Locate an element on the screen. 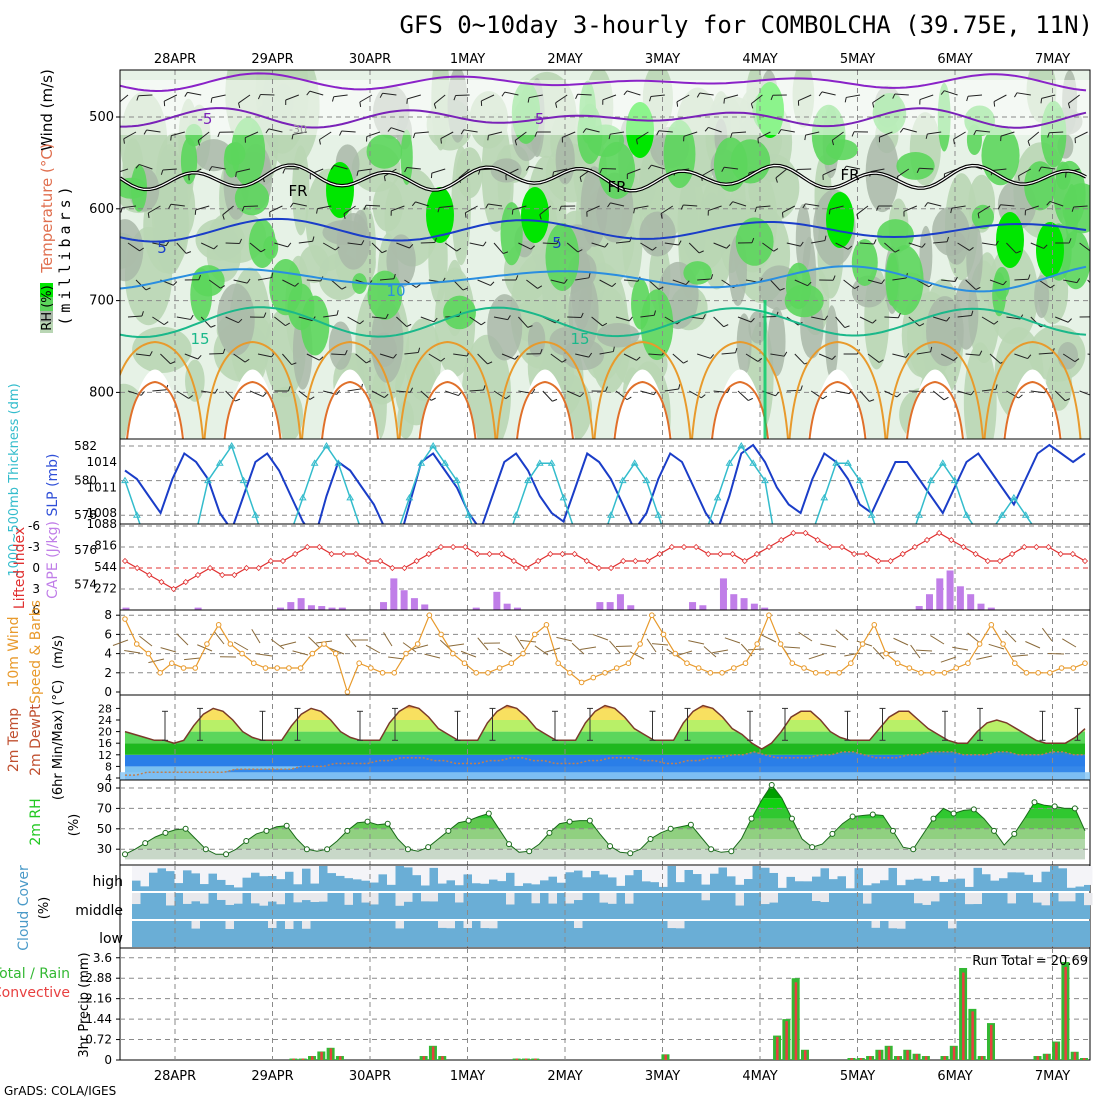 This screenshot has height=1100, width=1100. lifted-index-tick: -3 is located at coordinates (34, 547).